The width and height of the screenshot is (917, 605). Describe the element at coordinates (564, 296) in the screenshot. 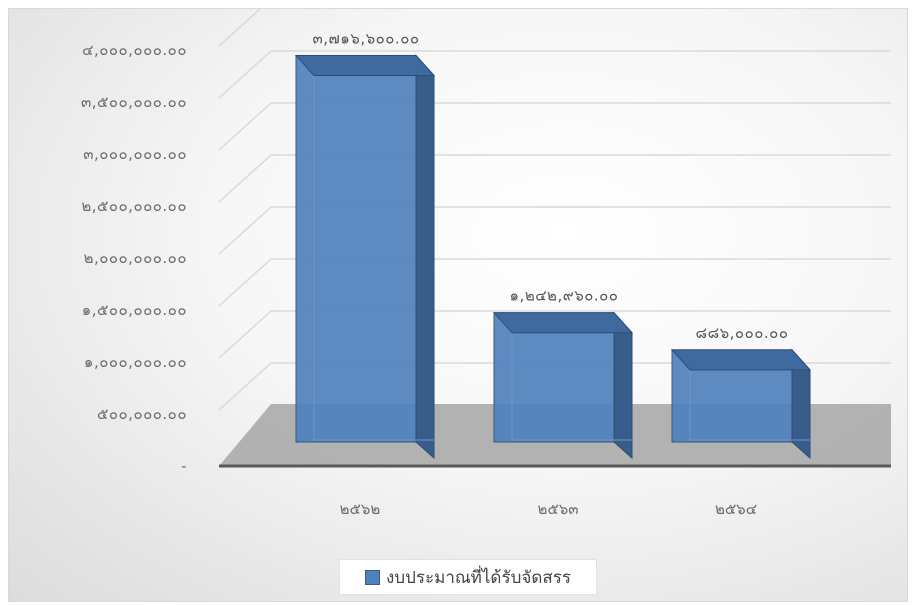

I see `data-label: ๑,๒๔๒,๙๖๐.๐๐` at that location.